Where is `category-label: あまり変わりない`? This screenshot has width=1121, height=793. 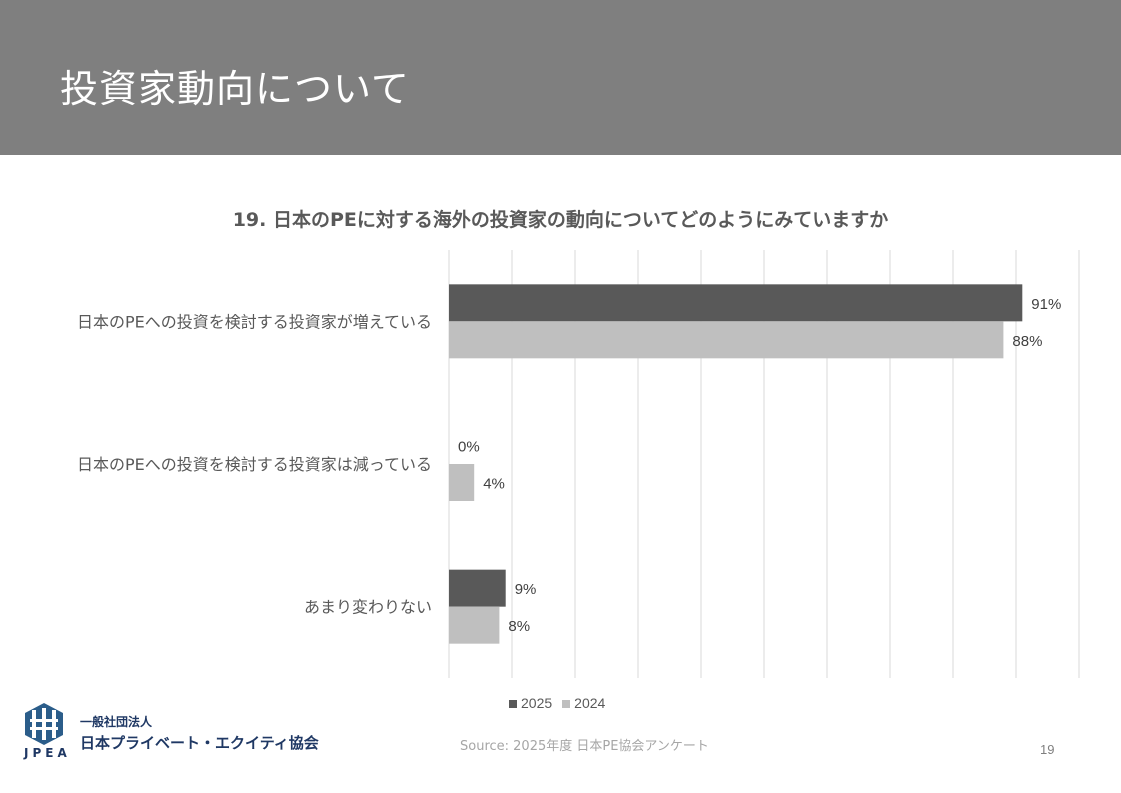
category-label: あまり変わりない is located at coordinates (368, 607).